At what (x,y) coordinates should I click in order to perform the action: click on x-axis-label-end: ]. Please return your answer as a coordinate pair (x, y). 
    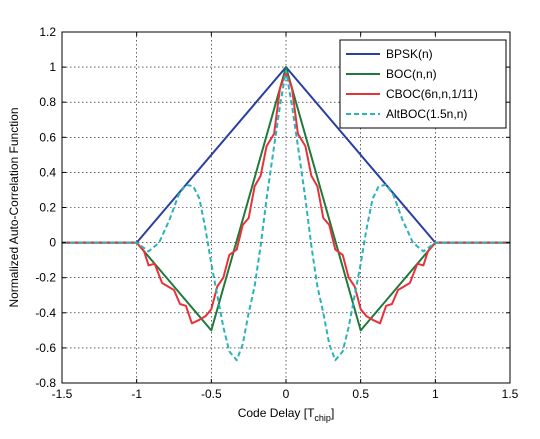
    Looking at the image, I should click on (332, 413).